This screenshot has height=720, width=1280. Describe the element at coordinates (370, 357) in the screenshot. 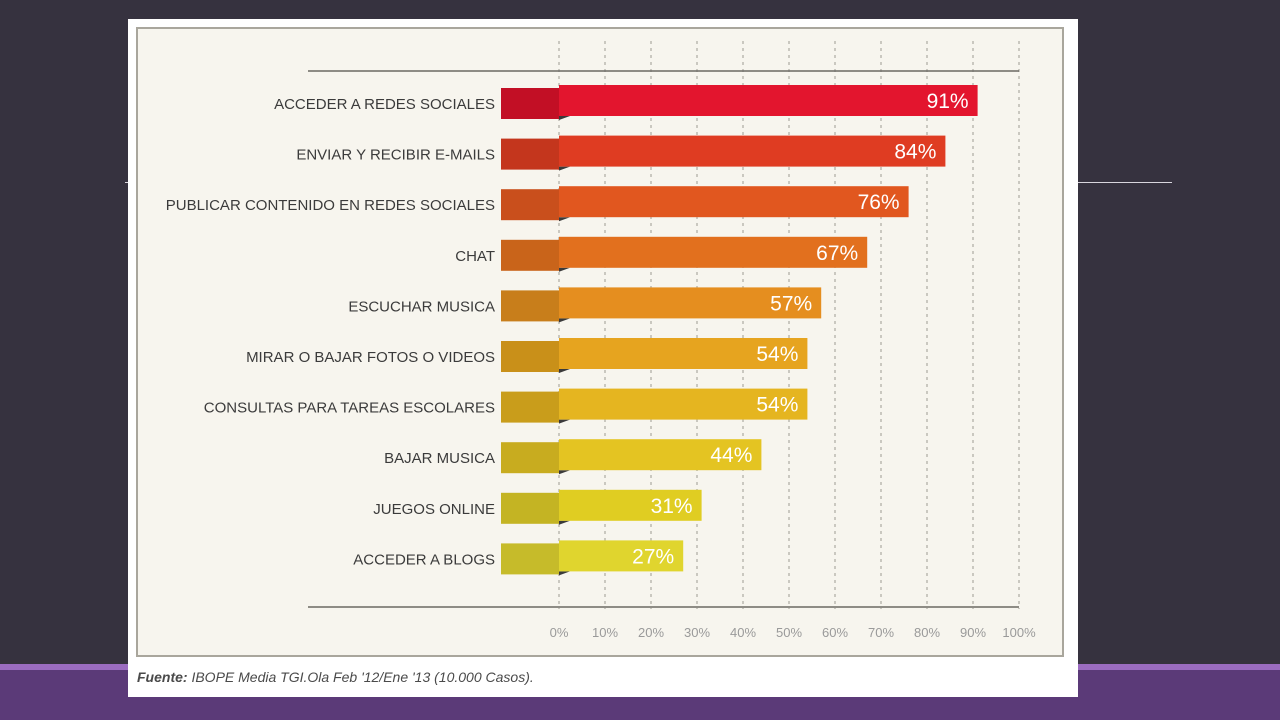

I see `category-label-5: MIRAR O BAJAR FOTOS O VIDEOS` at that location.